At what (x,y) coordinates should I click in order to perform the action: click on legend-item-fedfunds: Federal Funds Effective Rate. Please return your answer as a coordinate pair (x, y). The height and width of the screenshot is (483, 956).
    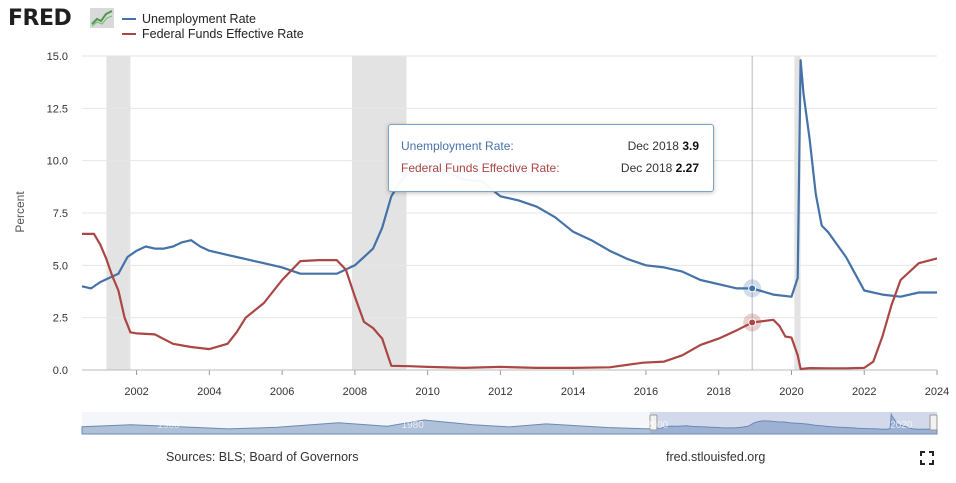
    Looking at the image, I should click on (213, 34).